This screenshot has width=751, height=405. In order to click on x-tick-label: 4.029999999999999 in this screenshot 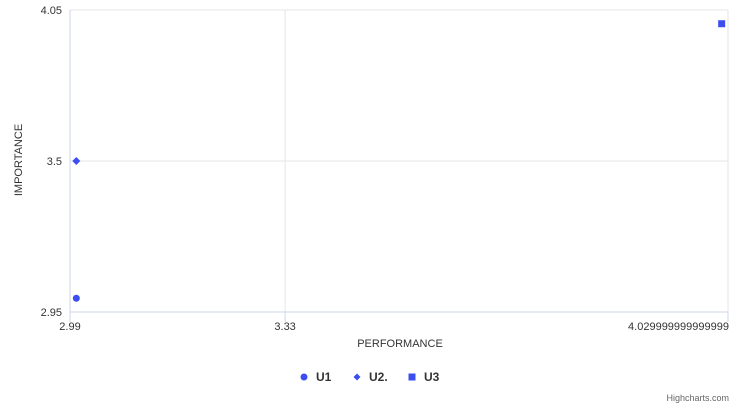, I will do `click(678, 327)`.